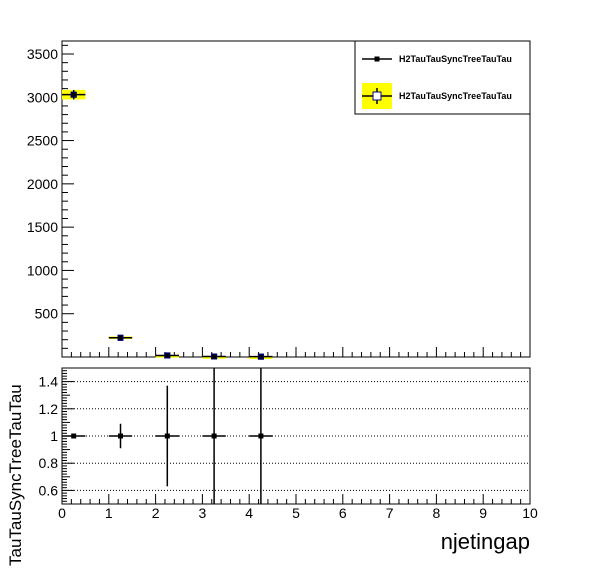 This screenshot has width=596, height=572. I want to click on ratio-x-tick-label: 1, so click(109, 513).